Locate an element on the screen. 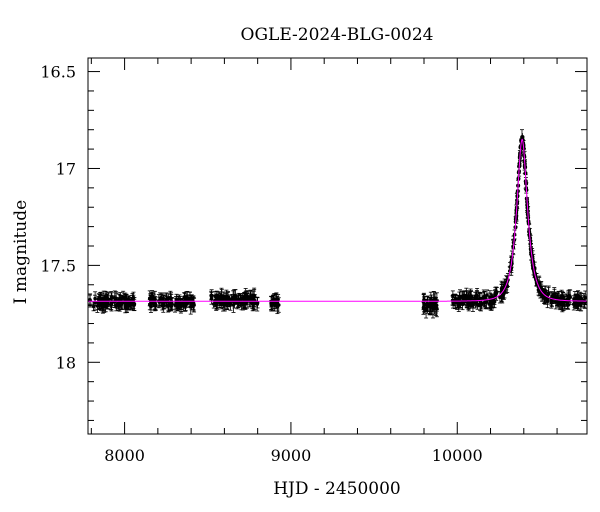 The height and width of the screenshot is (512, 600). y-tick-label: 18 is located at coordinates (66, 362).